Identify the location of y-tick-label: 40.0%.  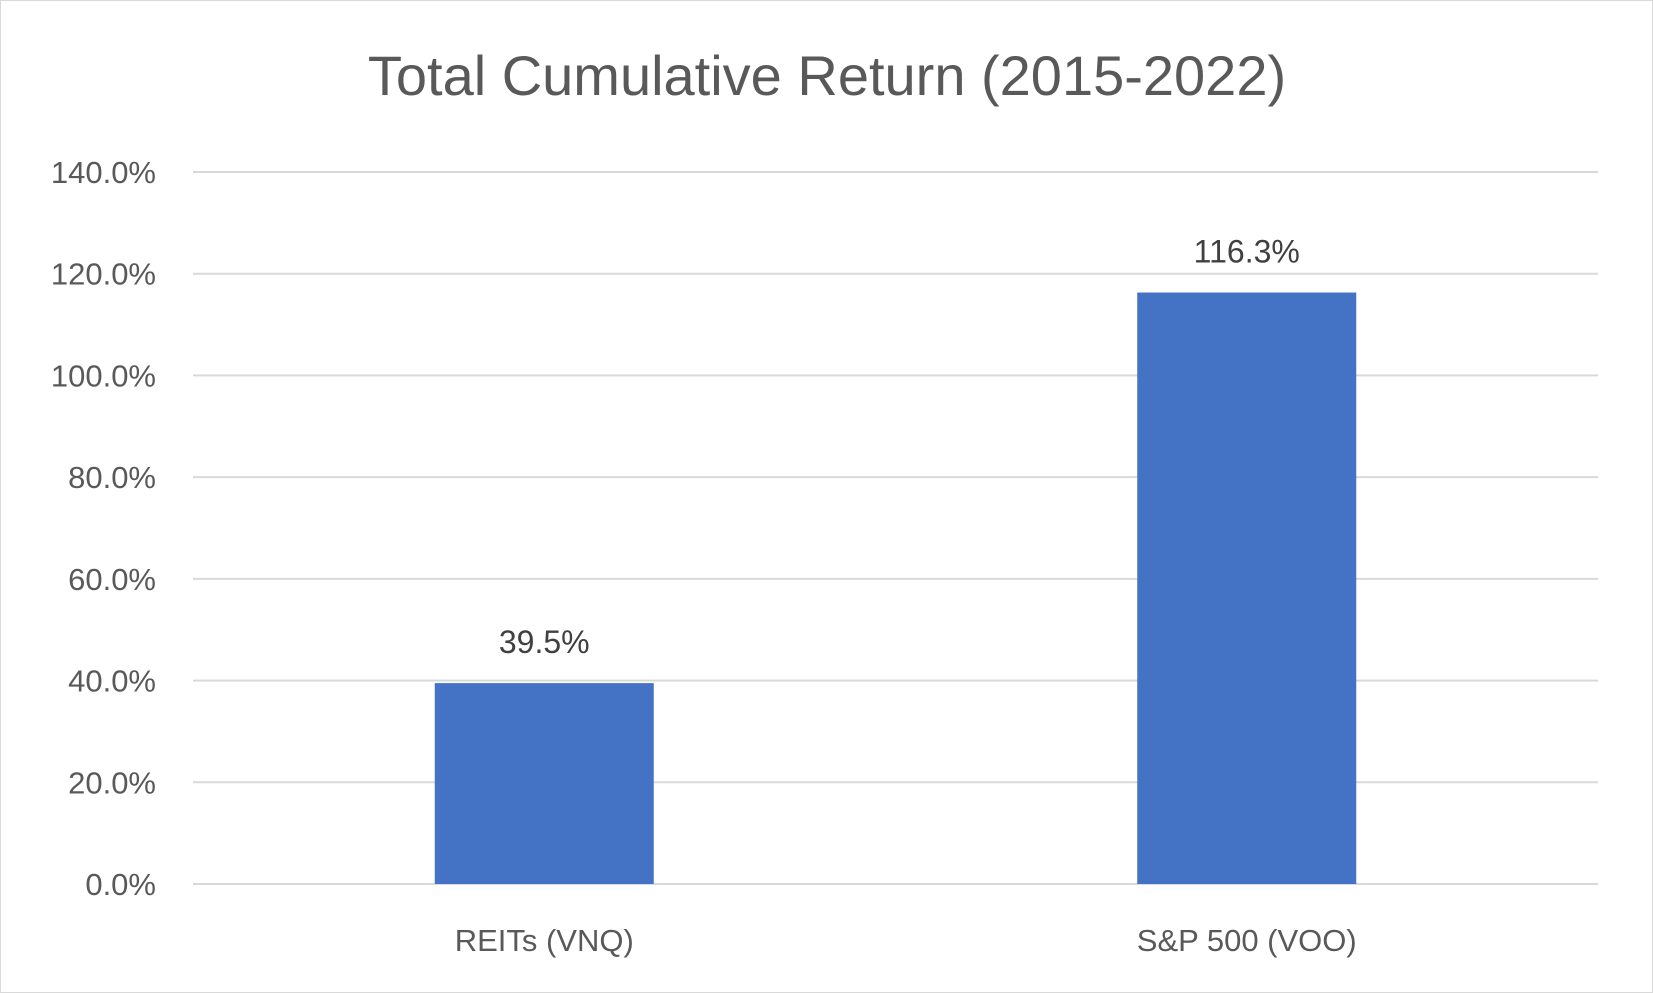
(112, 681).